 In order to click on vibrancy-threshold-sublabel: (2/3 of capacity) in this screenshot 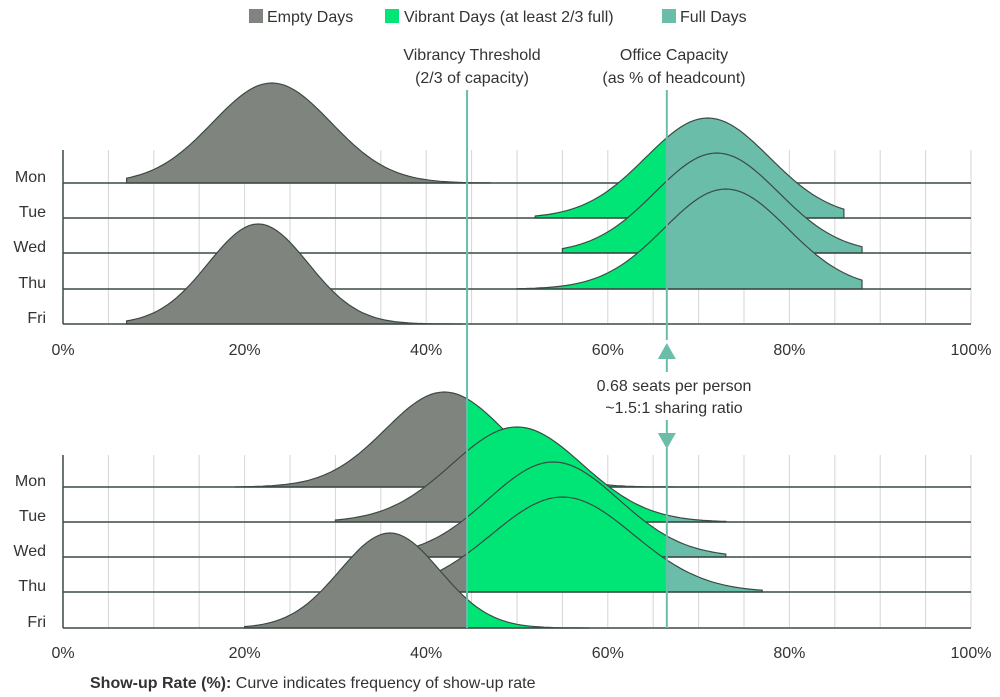, I will do `click(472, 78)`.